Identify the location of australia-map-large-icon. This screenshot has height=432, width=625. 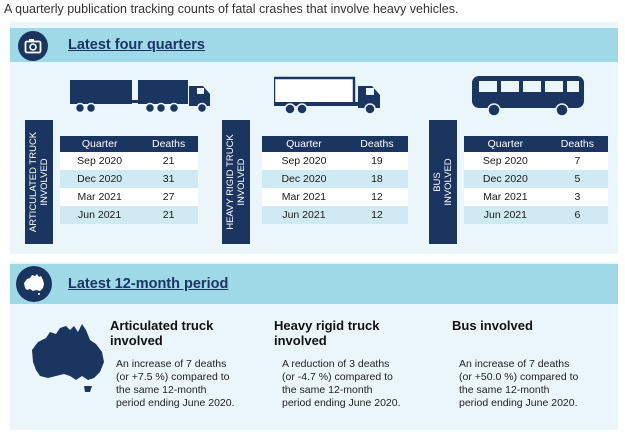
(68, 360).